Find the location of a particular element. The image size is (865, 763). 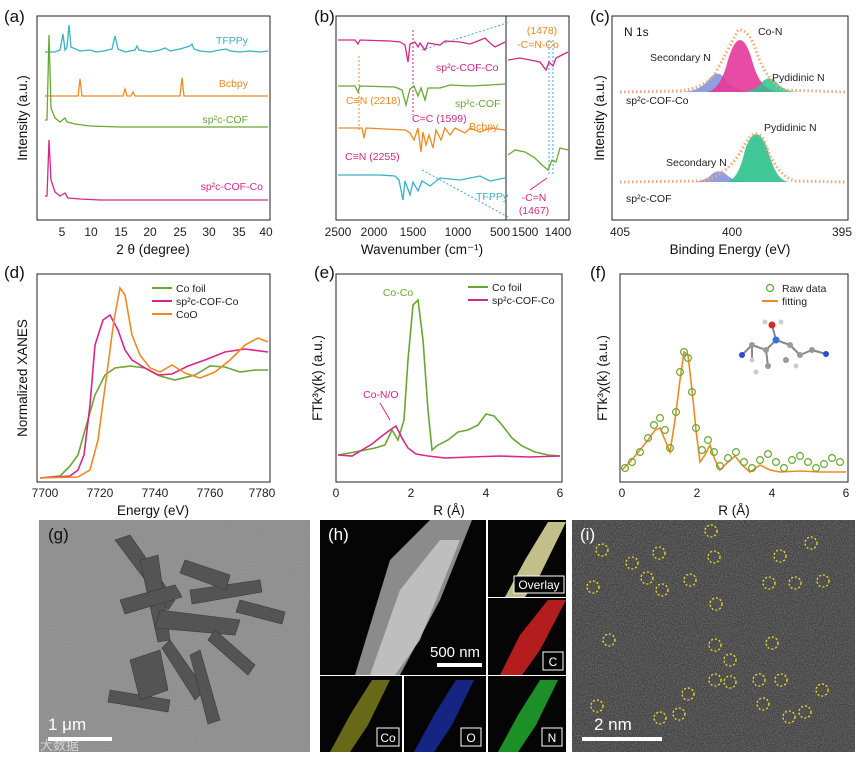

ft-anno-con: Co-N/O is located at coordinates (381, 395).